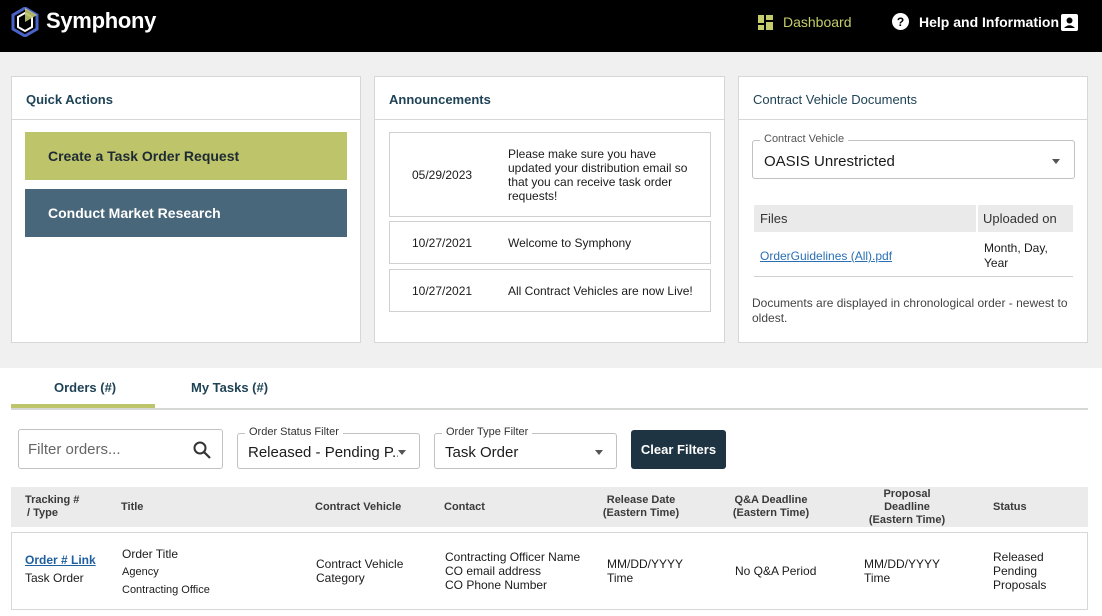  Describe the element at coordinates (85, 387) in the screenshot. I see `tab-orders: Orders (#)` at that location.